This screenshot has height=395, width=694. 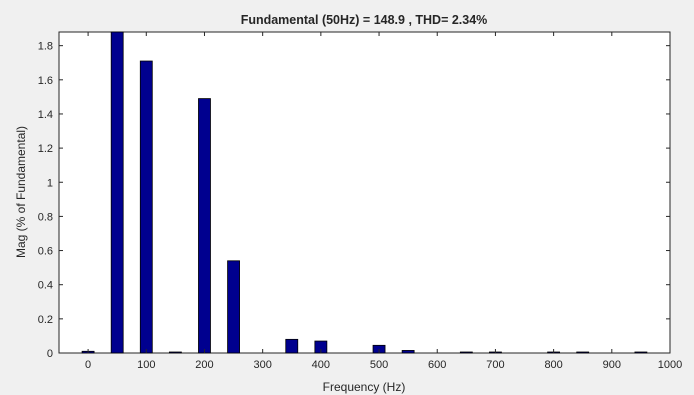 I want to click on bar-50hz, so click(x=117, y=192).